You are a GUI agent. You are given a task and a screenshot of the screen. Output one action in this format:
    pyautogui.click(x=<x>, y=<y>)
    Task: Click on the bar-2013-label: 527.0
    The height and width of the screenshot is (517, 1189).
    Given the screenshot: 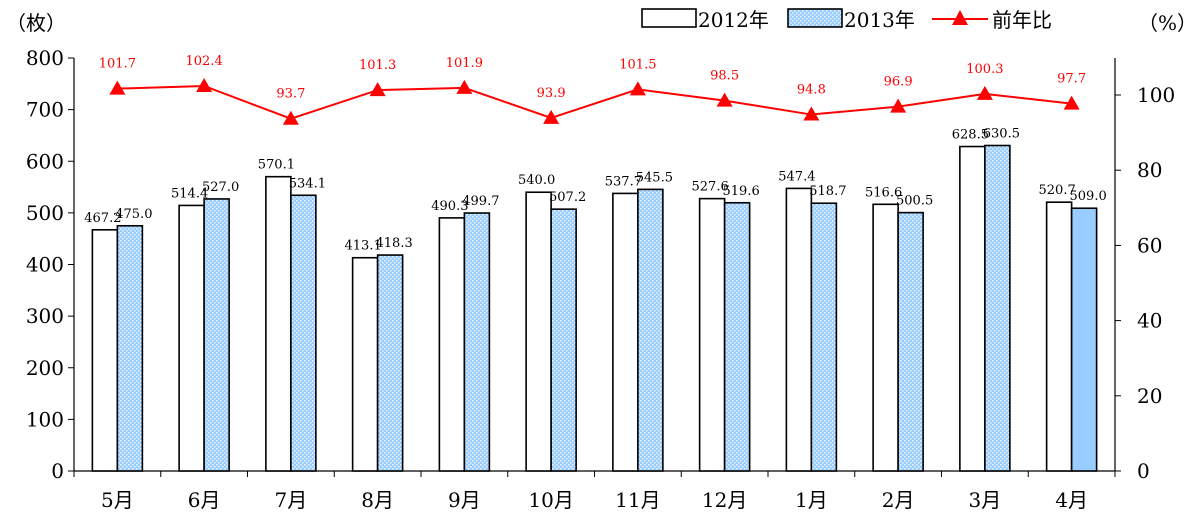 What is the action you would take?
    pyautogui.click(x=220, y=187)
    